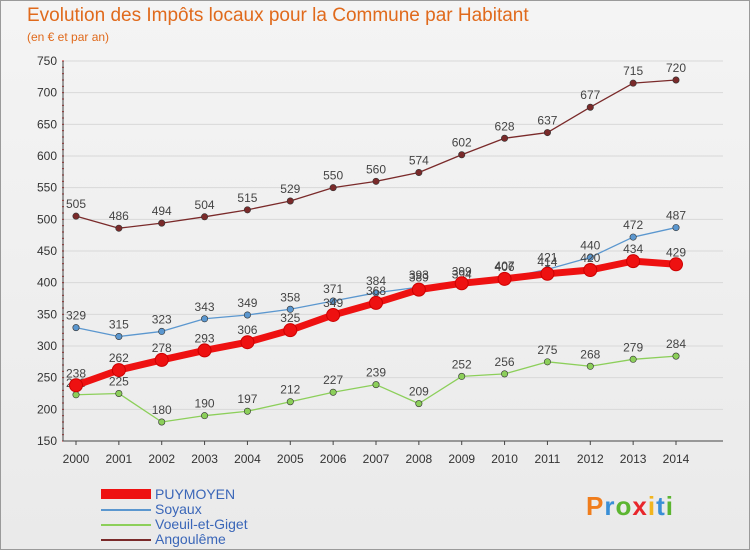 The image size is (750, 551). I want to click on y-tick-label: 550, so click(47, 188).